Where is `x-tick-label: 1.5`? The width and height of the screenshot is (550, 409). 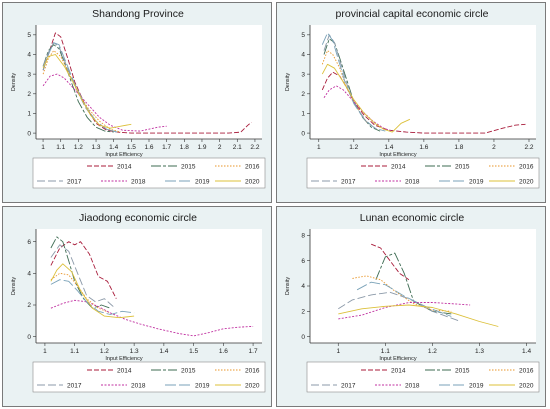
x-tick-label: 1.5 is located at coordinates (131, 147).